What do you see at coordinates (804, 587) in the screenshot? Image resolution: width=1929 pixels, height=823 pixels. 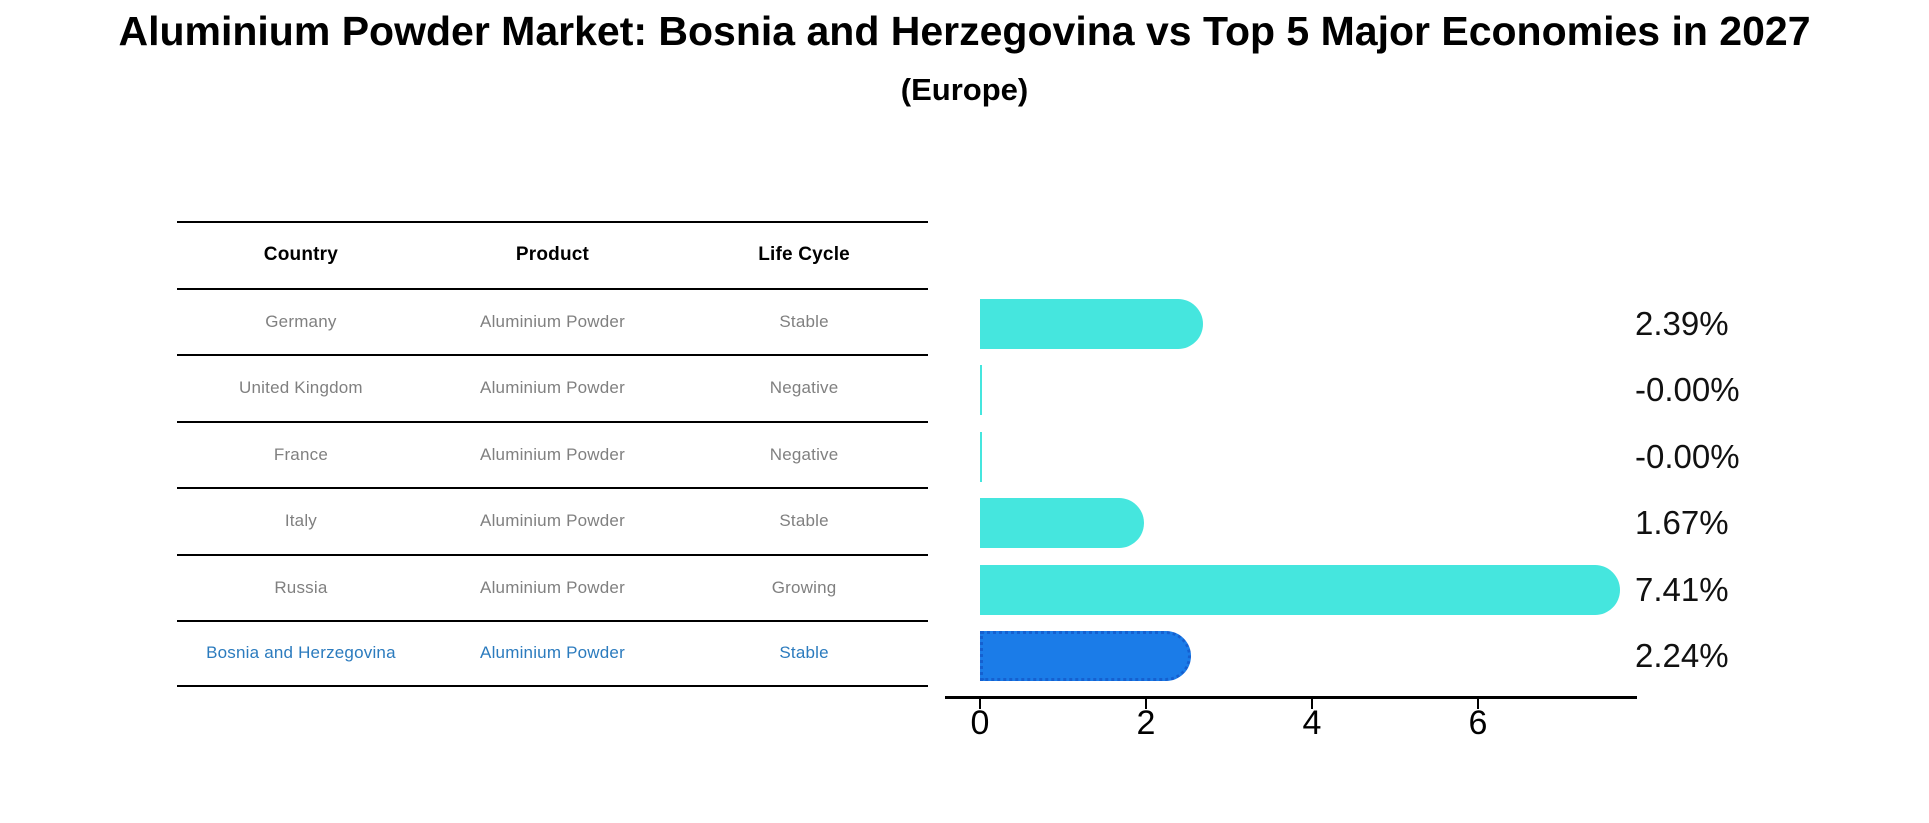 I see `life-cycle-cell: Growing` at bounding box center [804, 587].